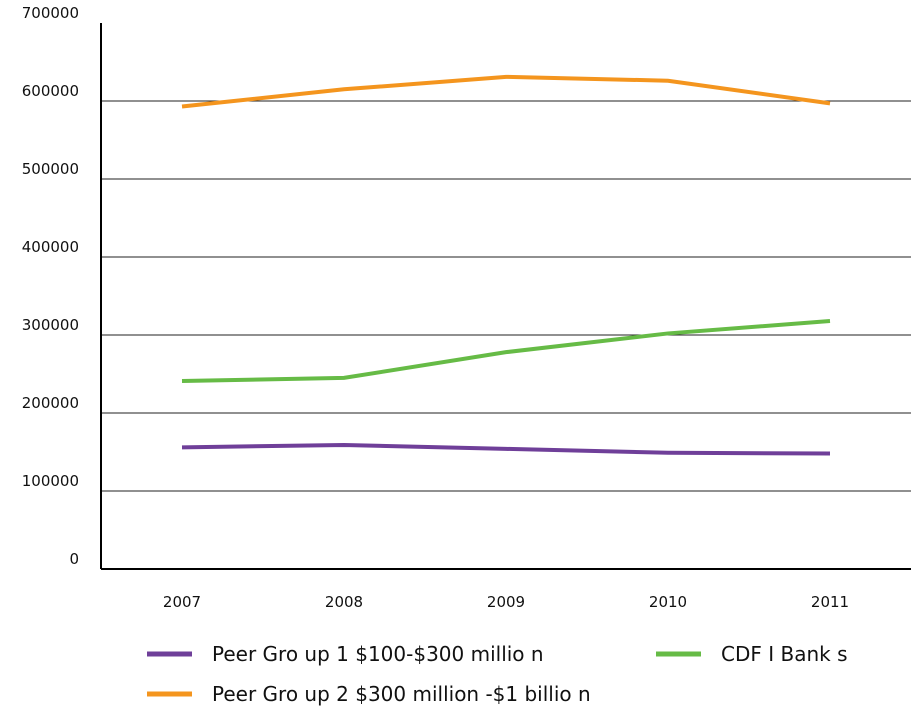 The width and height of the screenshot is (911, 708). Describe the element at coordinates (668, 602) in the screenshot. I see `x-tick-label: 2010` at that location.